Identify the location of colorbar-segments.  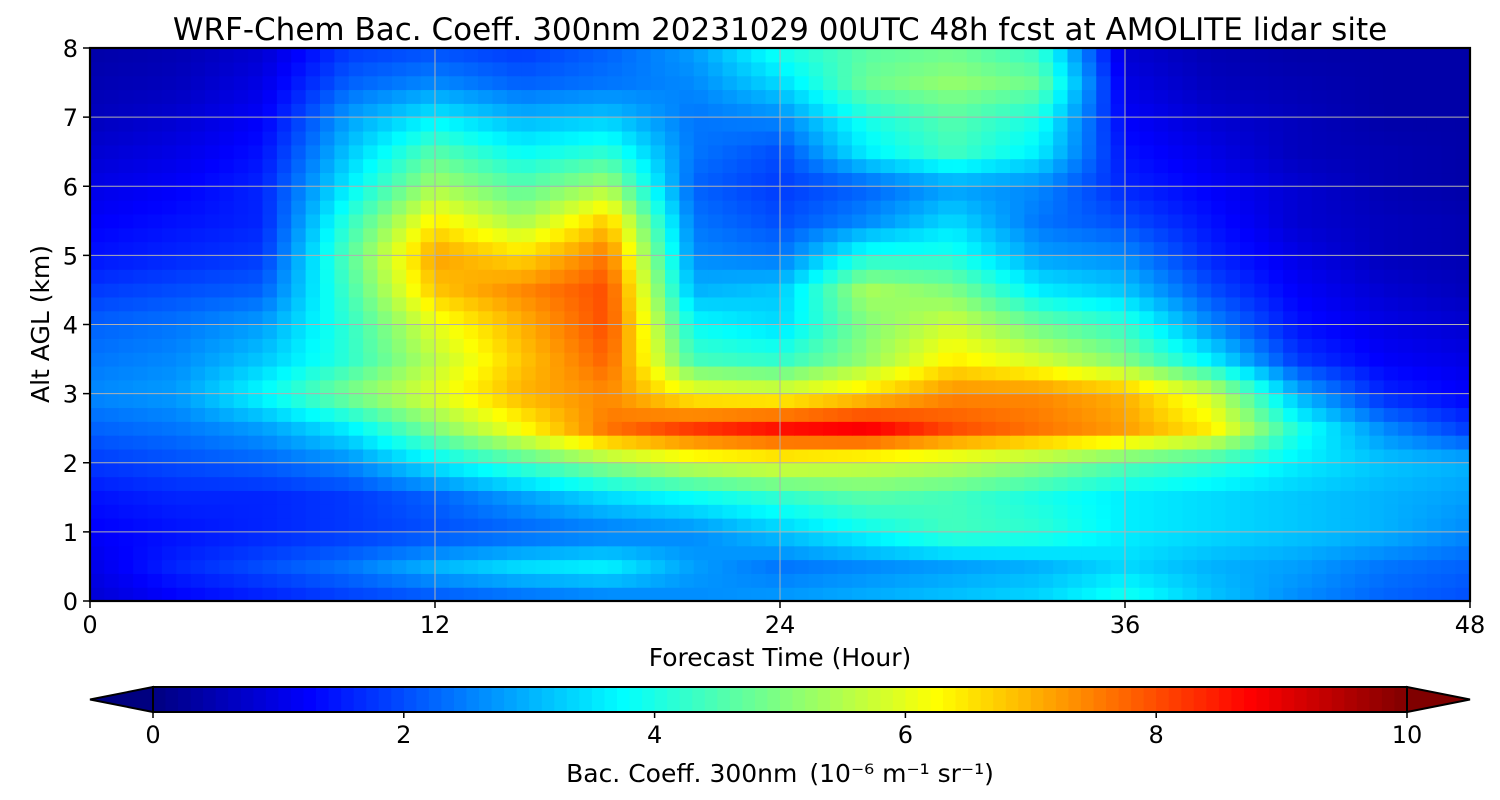
(780, 699).